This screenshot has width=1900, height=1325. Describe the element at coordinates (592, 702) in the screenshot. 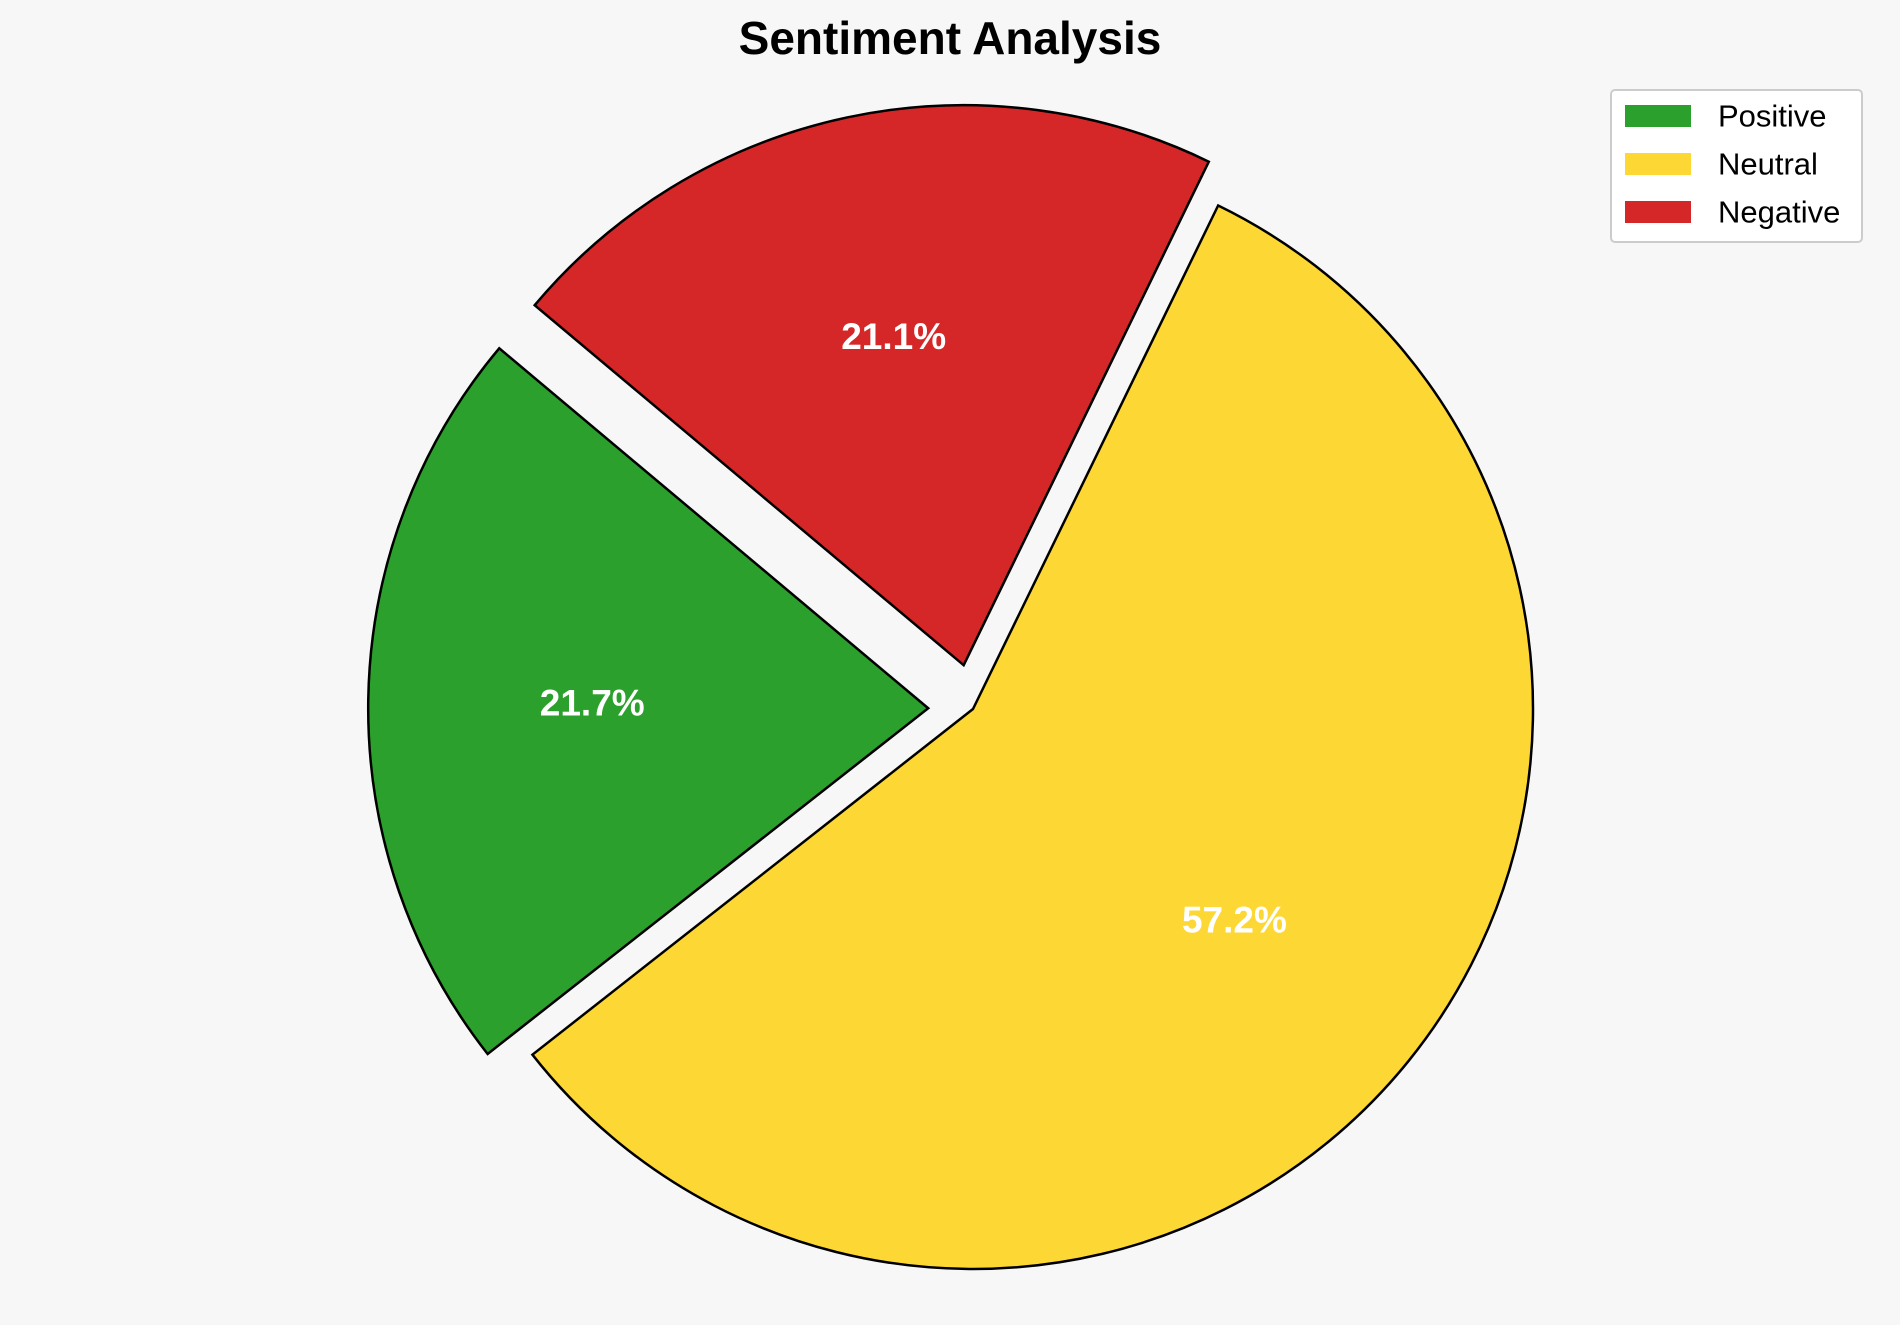

I see `pct-label-positive: 21.7%` at that location.